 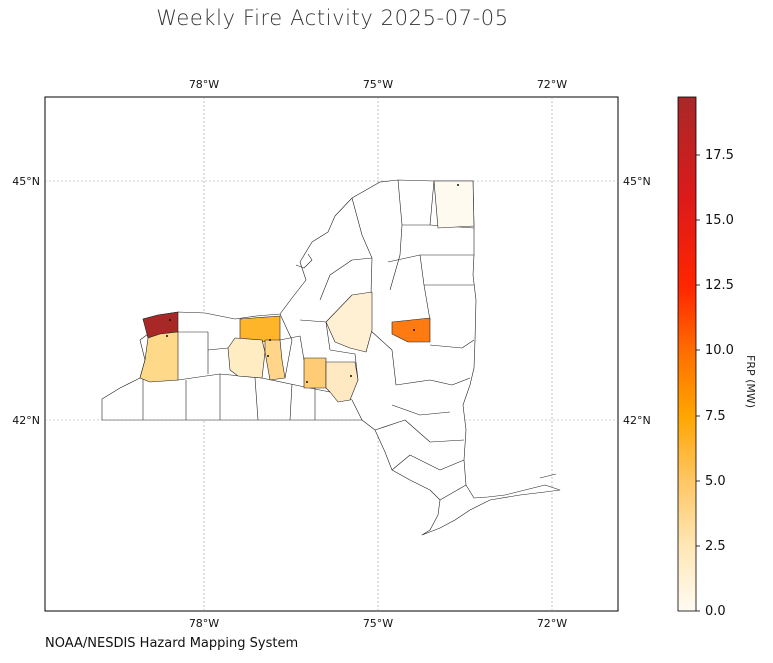 What do you see at coordinates (26, 181) in the screenshot?
I see `lat-tick-left-1: 45°N` at bounding box center [26, 181].